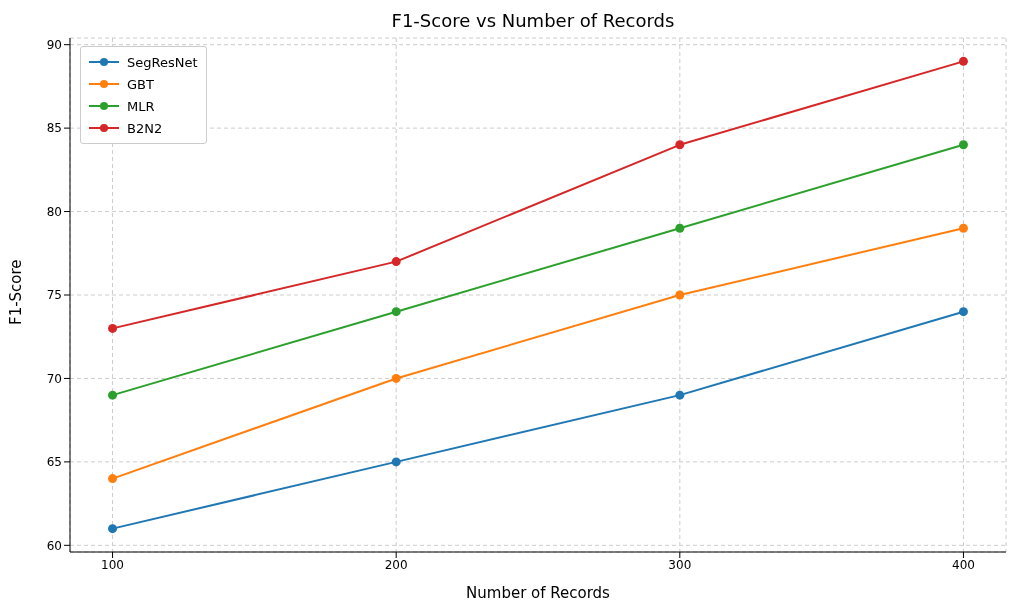 The width and height of the screenshot is (1015, 610). I want to click on x-tick-label: 200, so click(396, 564).